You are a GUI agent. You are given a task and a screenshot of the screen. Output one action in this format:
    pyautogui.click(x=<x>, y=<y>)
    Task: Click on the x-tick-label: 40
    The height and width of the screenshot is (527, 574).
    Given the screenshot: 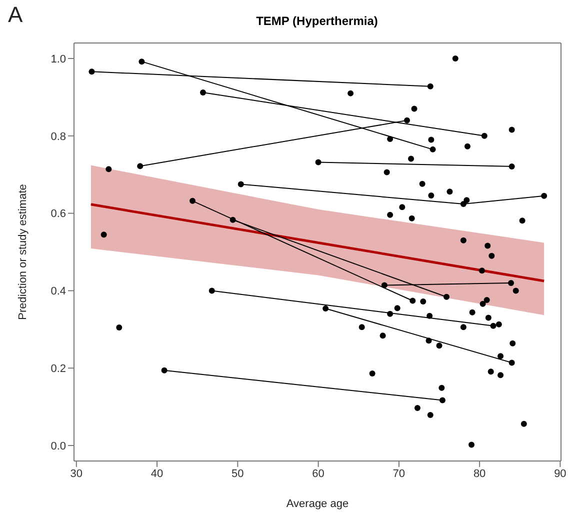 What is the action you would take?
    pyautogui.click(x=157, y=474)
    